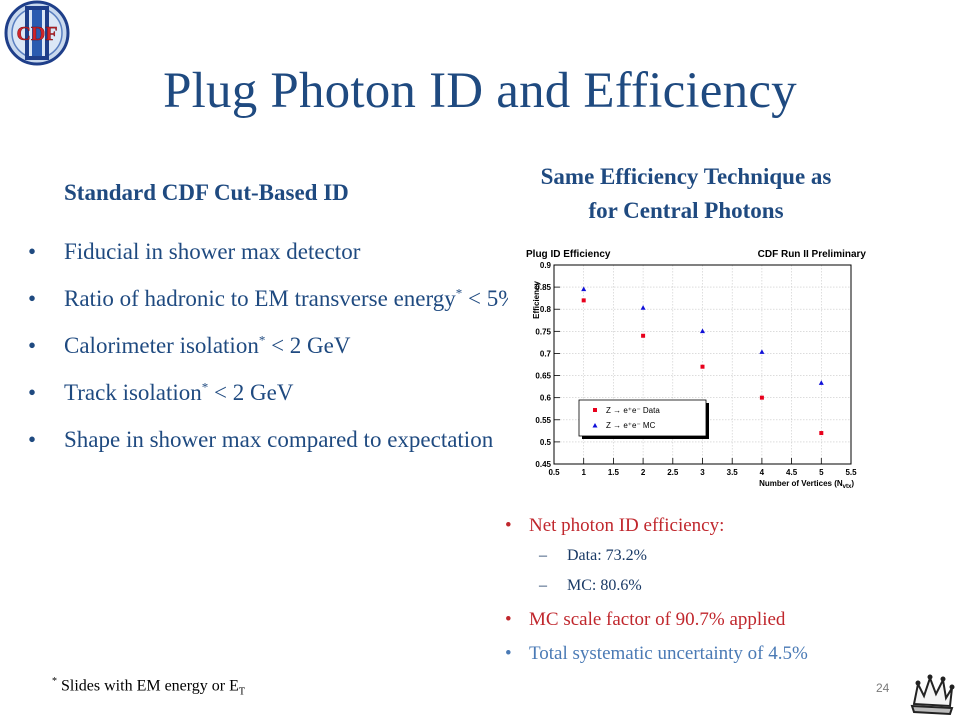 This screenshot has height=720, width=960. I want to click on page-title: Plug Photon ID and Efficiency, so click(480, 91).